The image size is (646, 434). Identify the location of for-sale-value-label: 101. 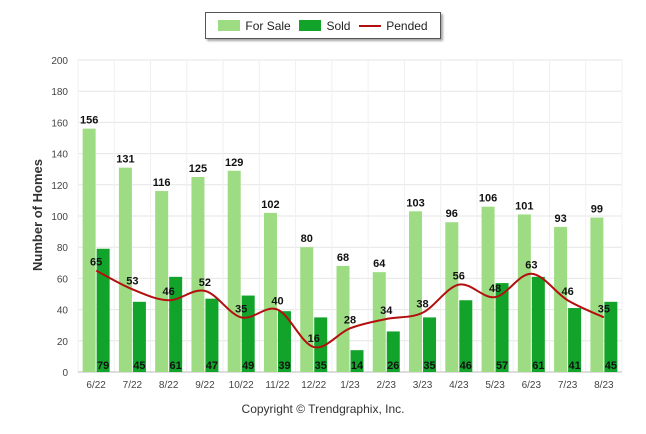
(524, 206).